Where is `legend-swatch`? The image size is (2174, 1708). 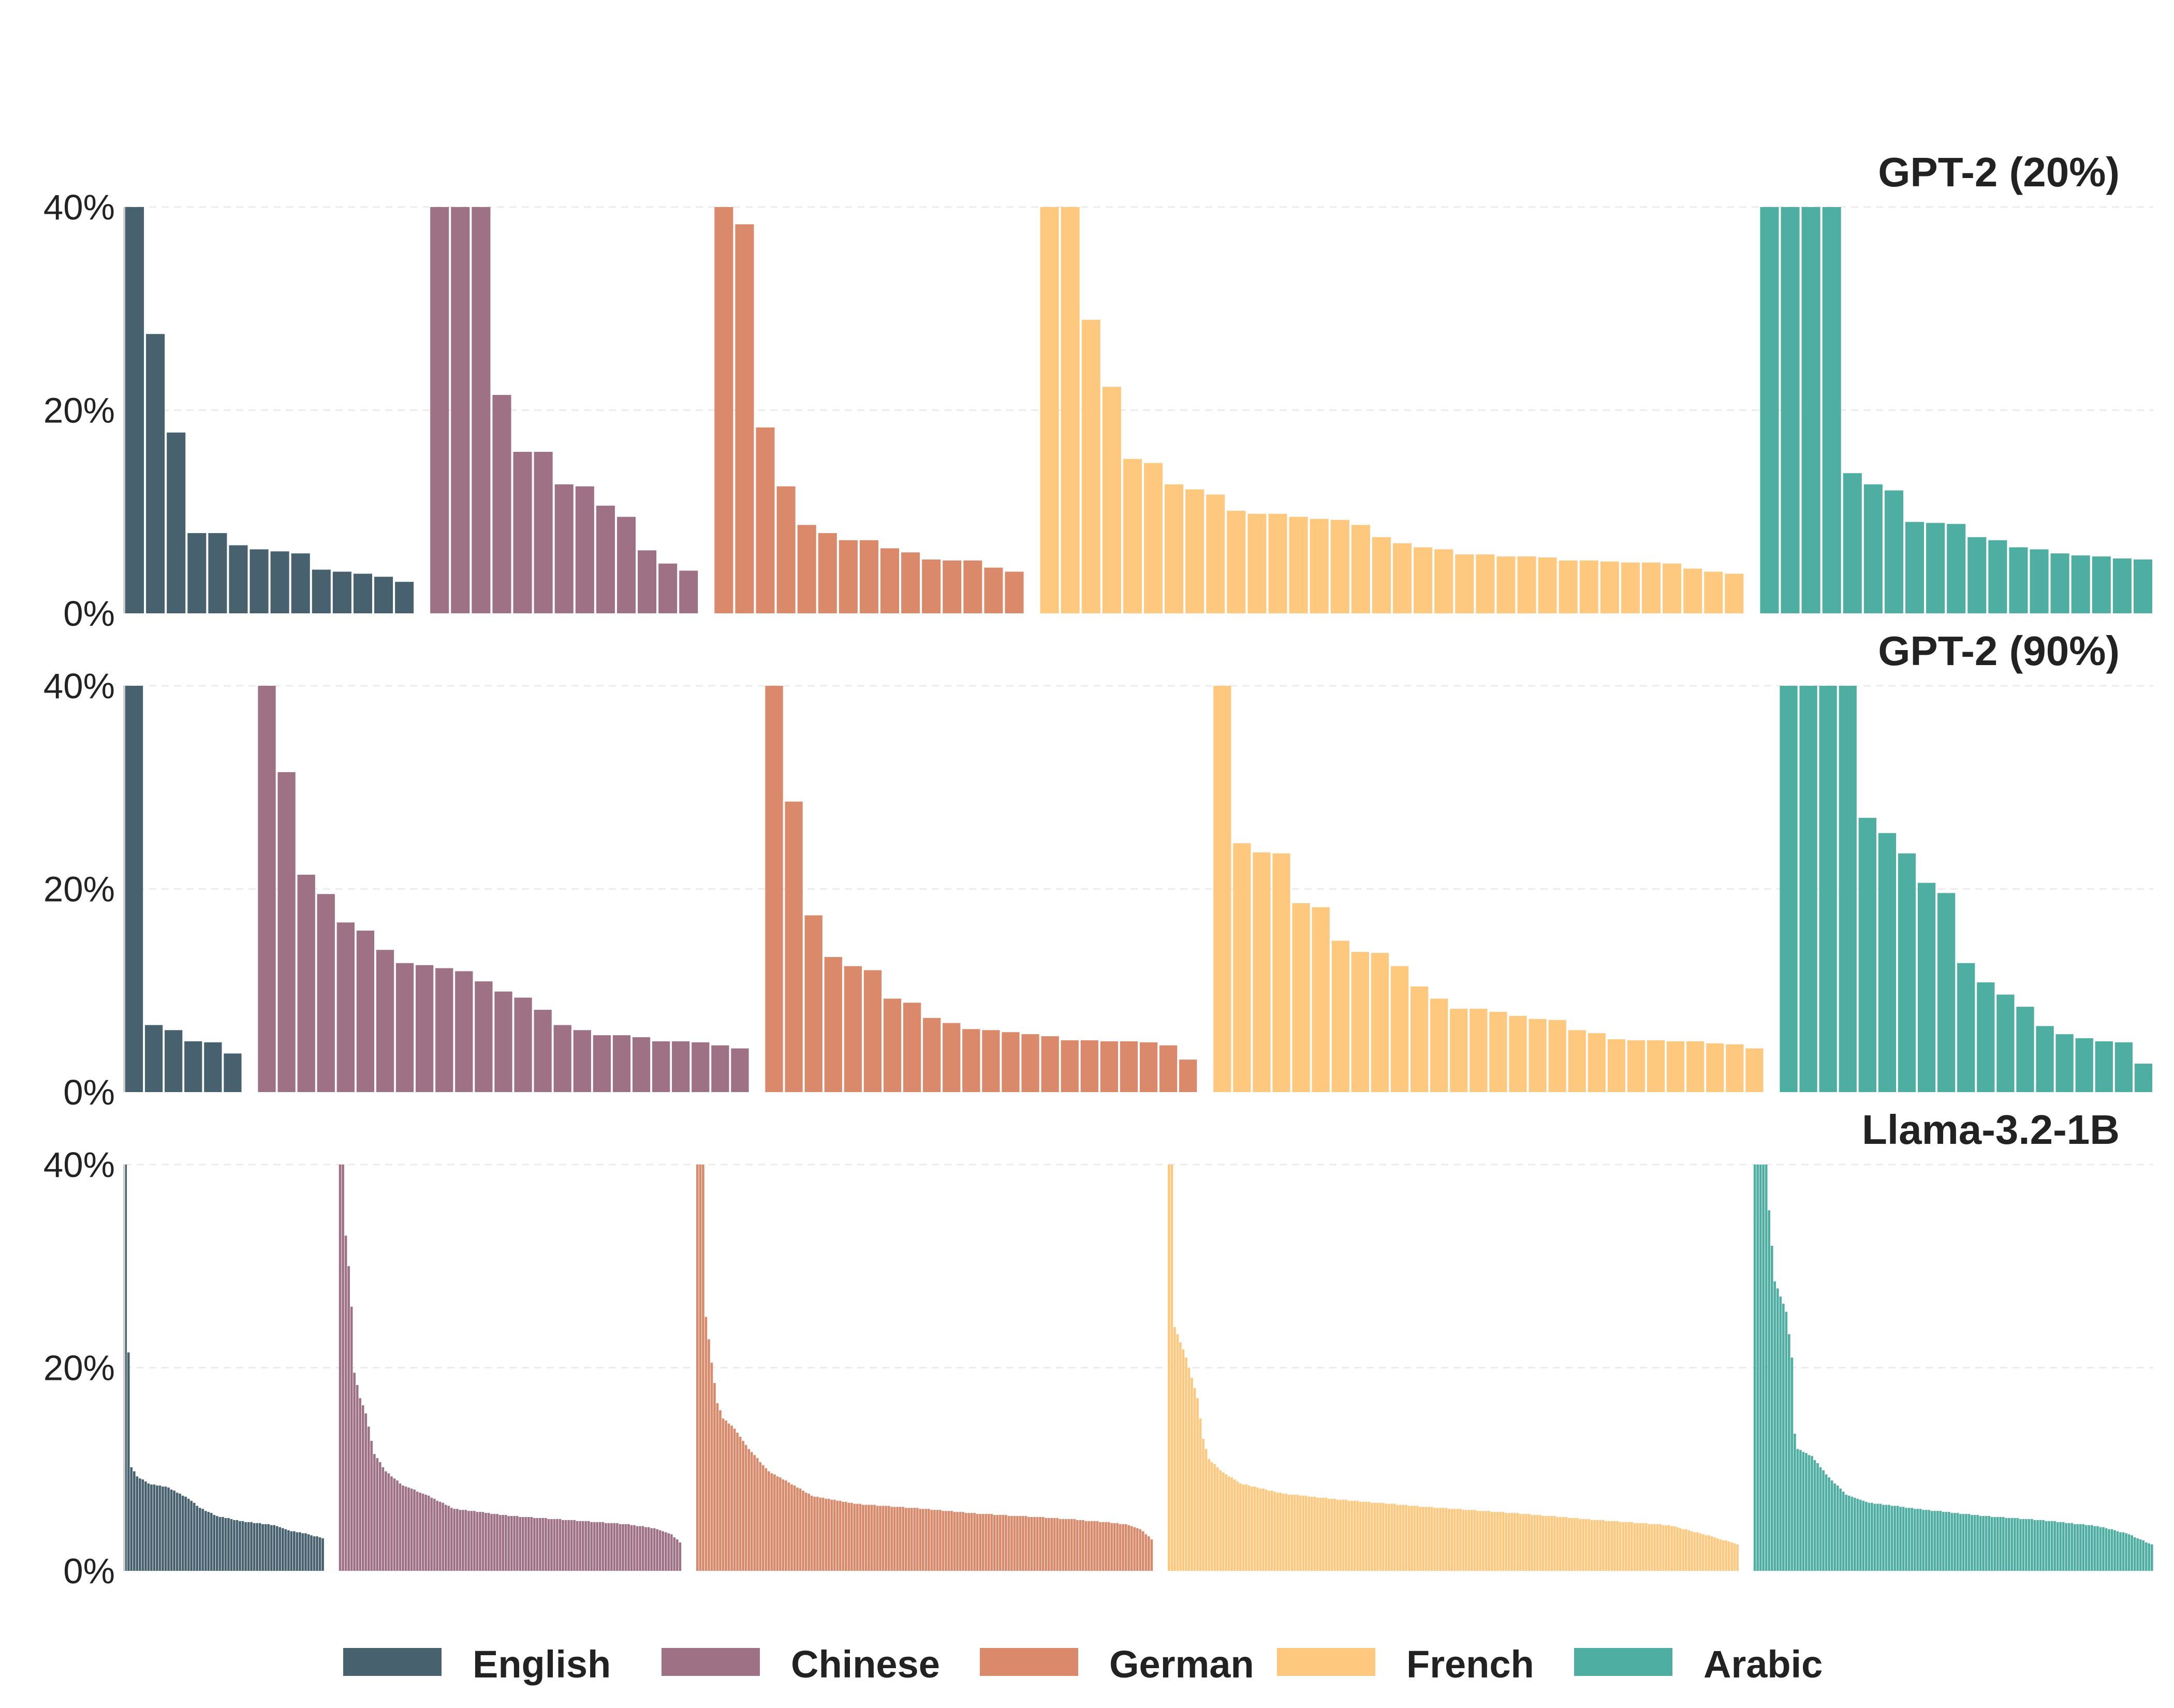 legend-swatch is located at coordinates (1623, 1662).